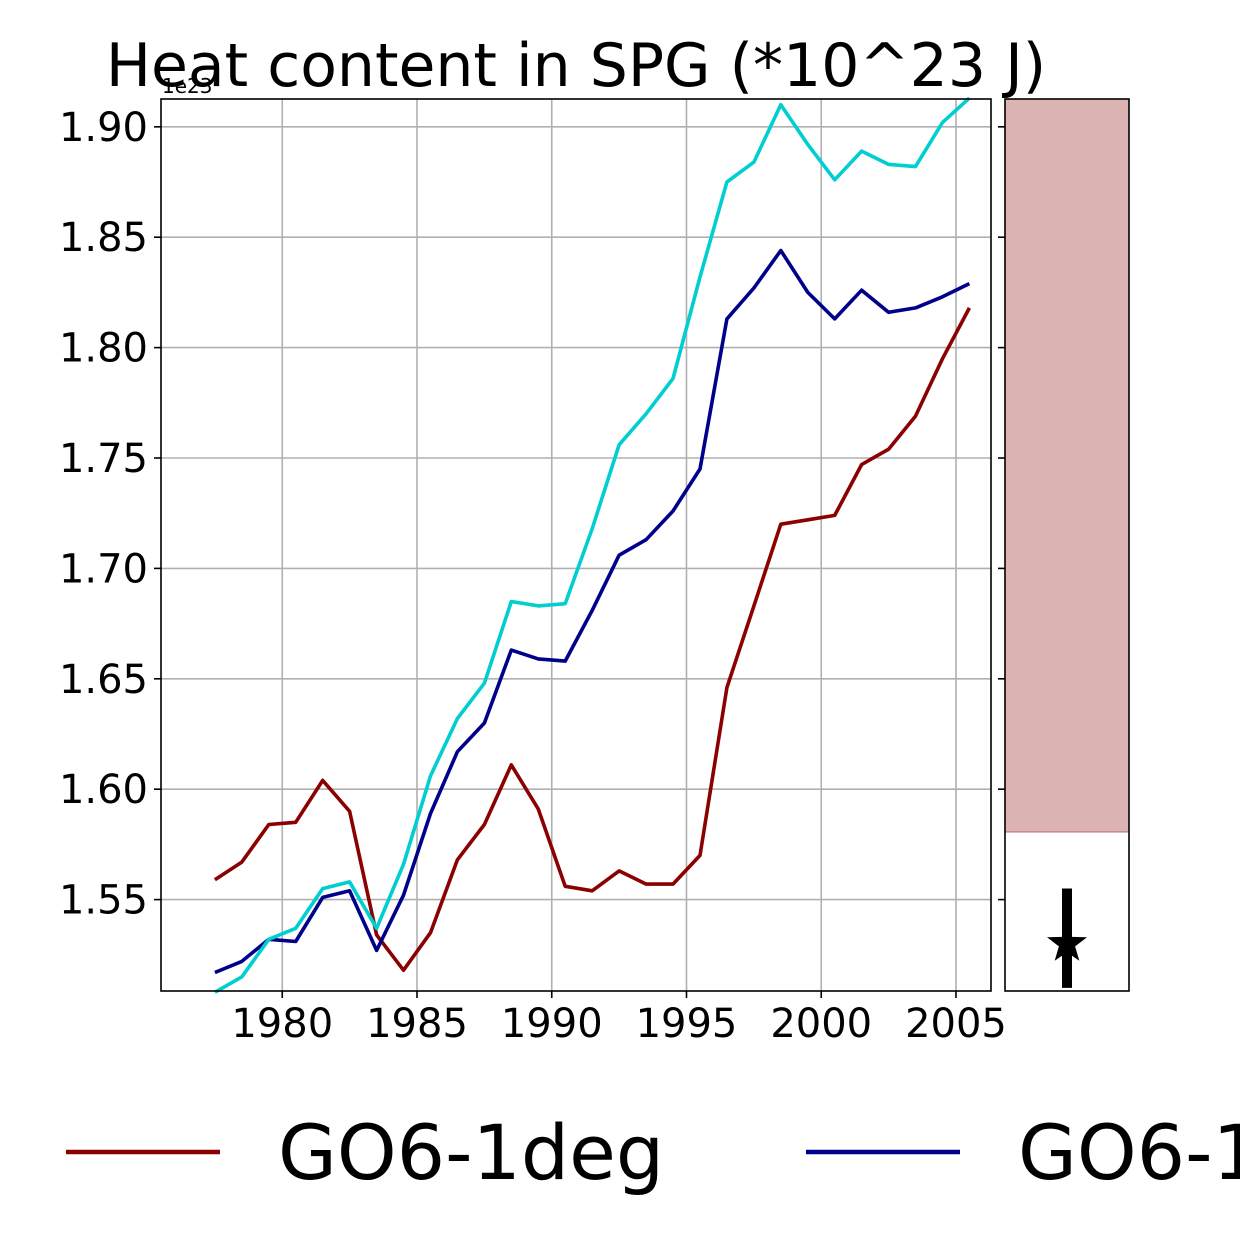 Image resolution: width=1240 pixels, height=1240 pixels. What do you see at coordinates (103, 459) in the screenshot?
I see `y-tick-label: 1.75` at bounding box center [103, 459].